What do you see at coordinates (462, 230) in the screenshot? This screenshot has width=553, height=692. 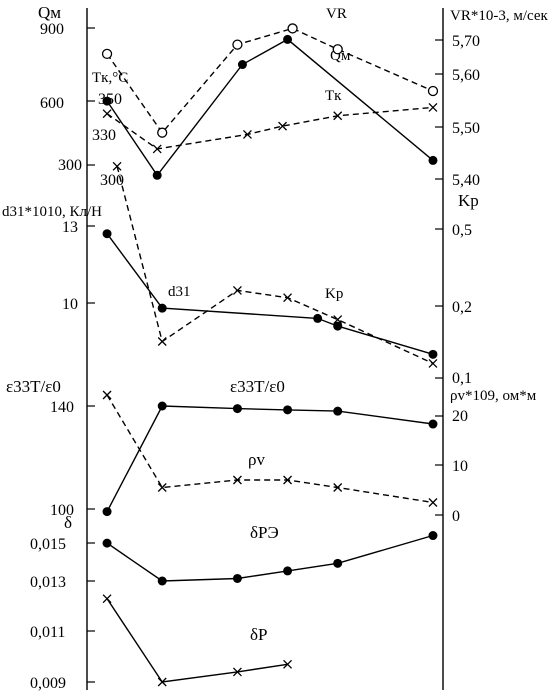 I see `kp-tick-05: 0,5` at bounding box center [462, 230].